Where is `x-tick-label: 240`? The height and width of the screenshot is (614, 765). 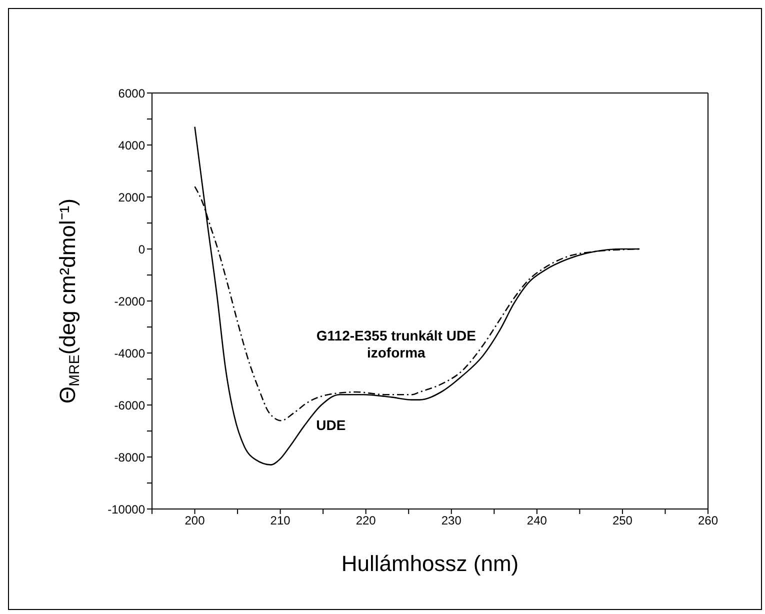
x-tick-label: 240 is located at coordinates (537, 521).